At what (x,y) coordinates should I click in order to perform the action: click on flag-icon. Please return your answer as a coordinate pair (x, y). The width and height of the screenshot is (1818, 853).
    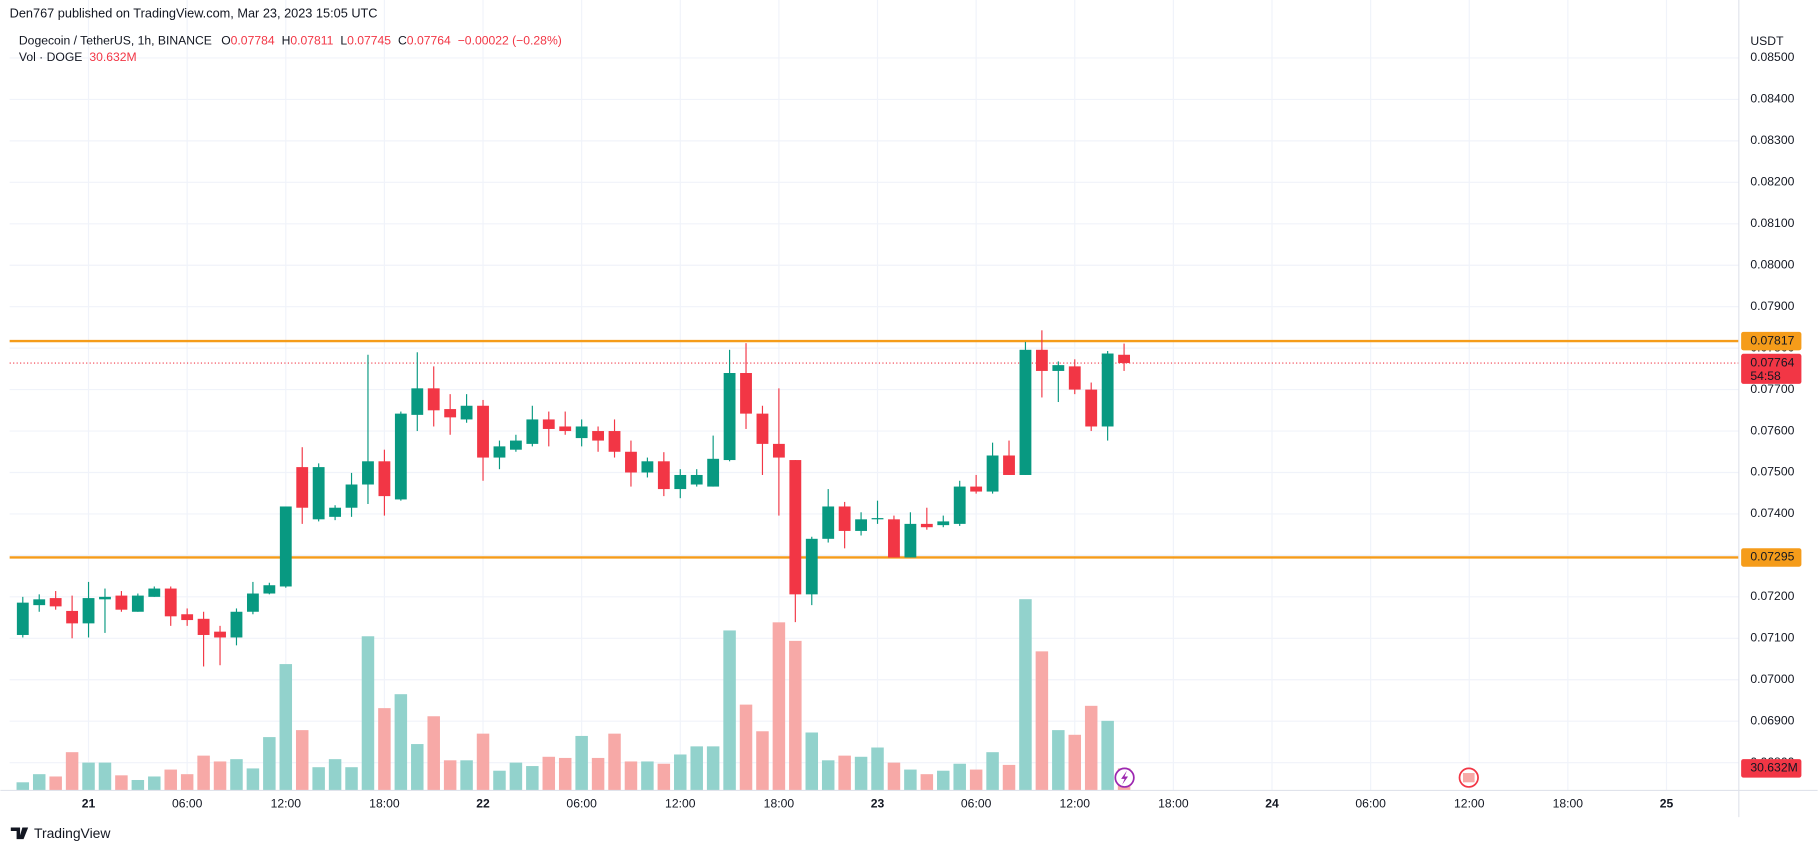
    Looking at the image, I should click on (1468, 777).